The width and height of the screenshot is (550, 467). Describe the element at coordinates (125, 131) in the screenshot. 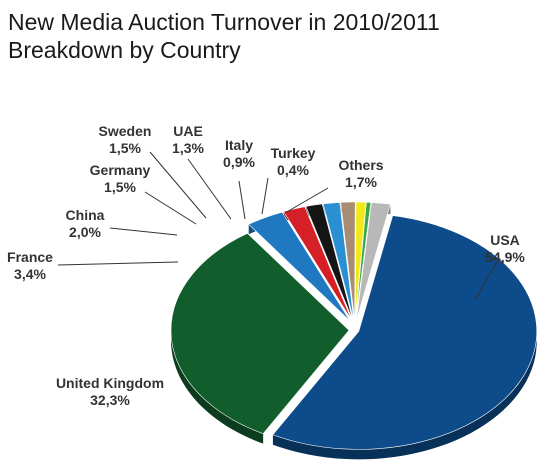

I see `slice-label-sweden: Sweden` at that location.